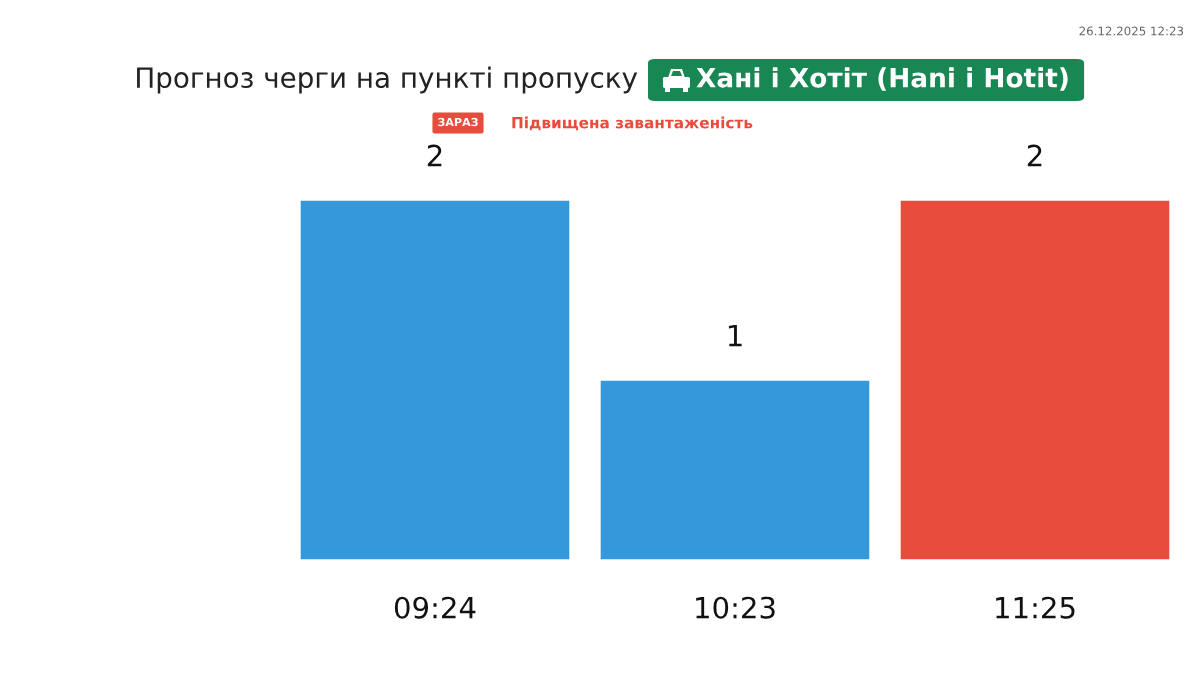 The height and width of the screenshot is (681, 1200). I want to click on text: ЗАРАЗ, so click(458, 122).